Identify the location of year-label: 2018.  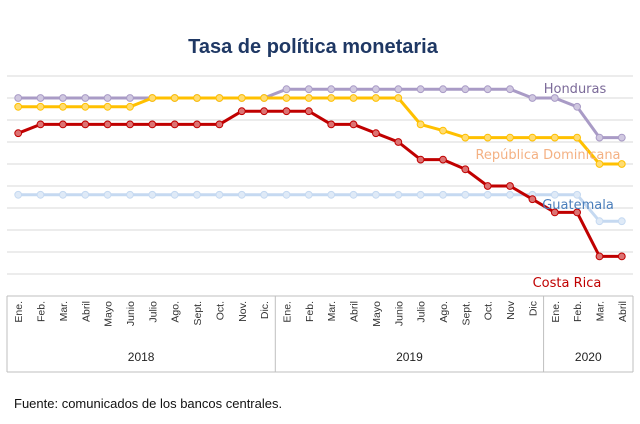
(141, 357).